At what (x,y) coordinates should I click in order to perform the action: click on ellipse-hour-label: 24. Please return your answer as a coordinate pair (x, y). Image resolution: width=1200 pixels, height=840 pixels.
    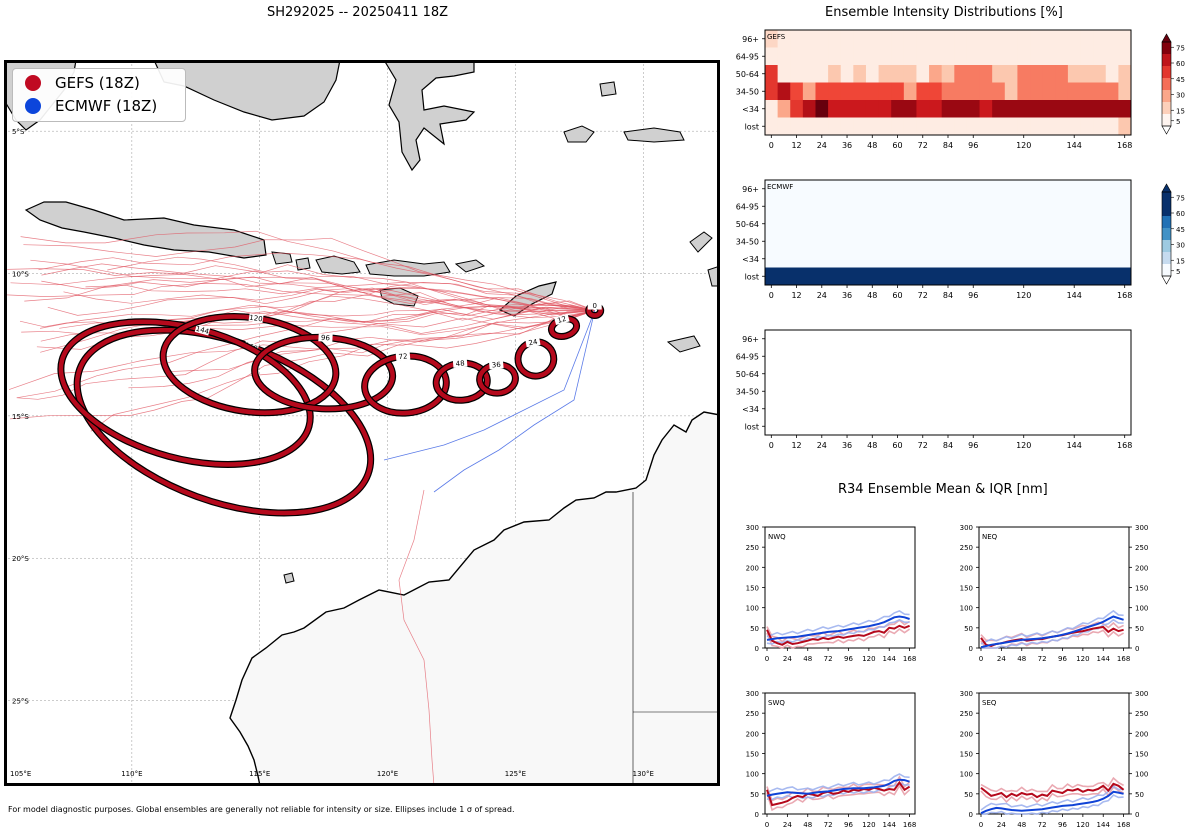
    Looking at the image, I should click on (533, 343).